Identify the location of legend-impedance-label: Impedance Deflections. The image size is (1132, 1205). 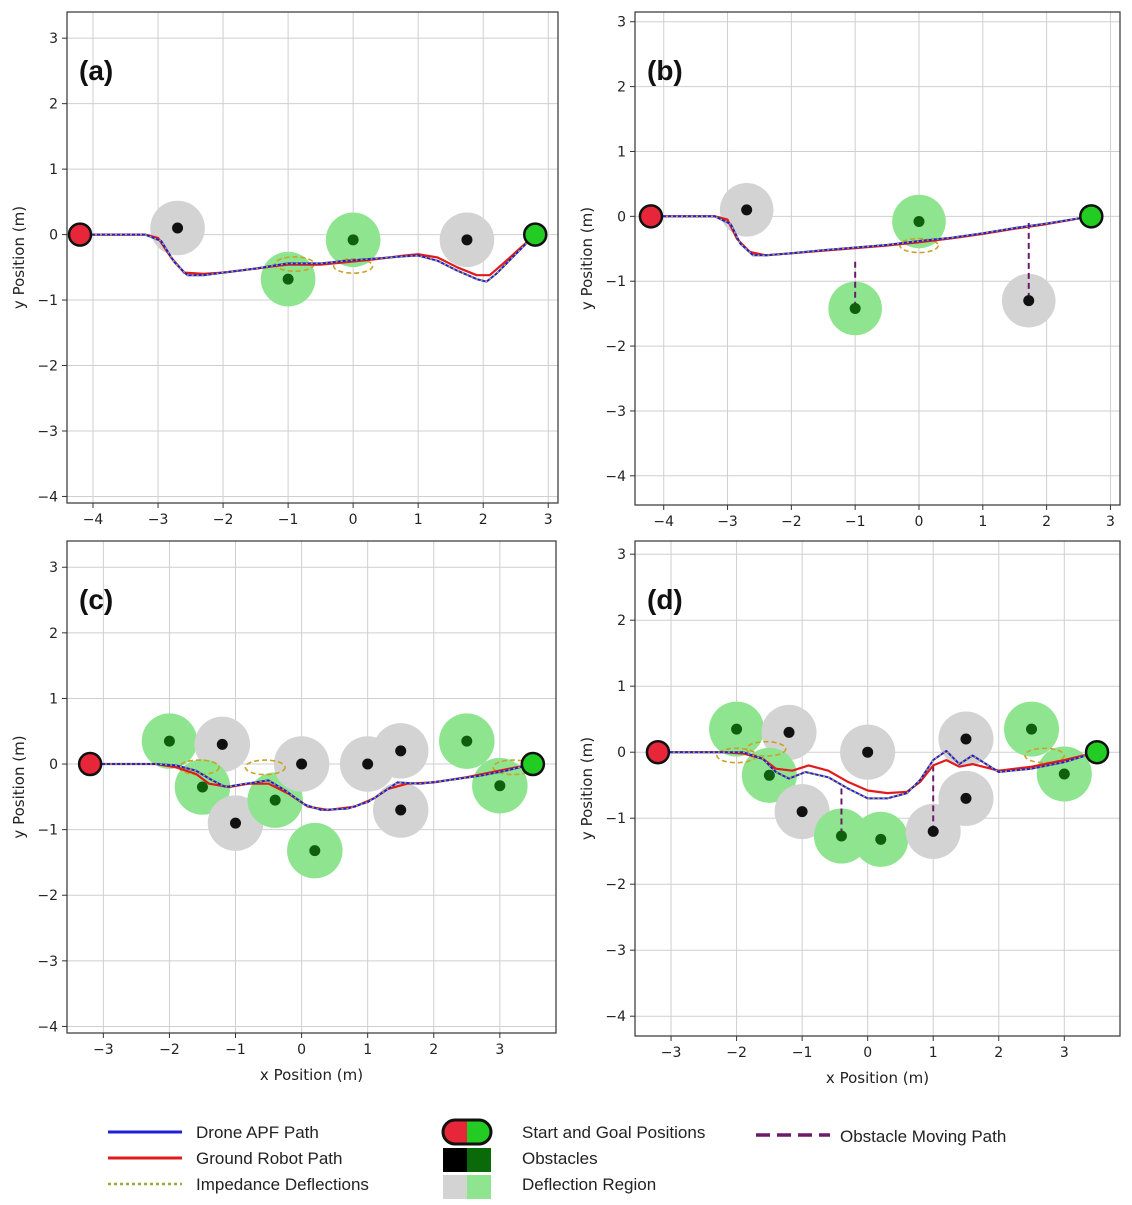
(282, 1184).